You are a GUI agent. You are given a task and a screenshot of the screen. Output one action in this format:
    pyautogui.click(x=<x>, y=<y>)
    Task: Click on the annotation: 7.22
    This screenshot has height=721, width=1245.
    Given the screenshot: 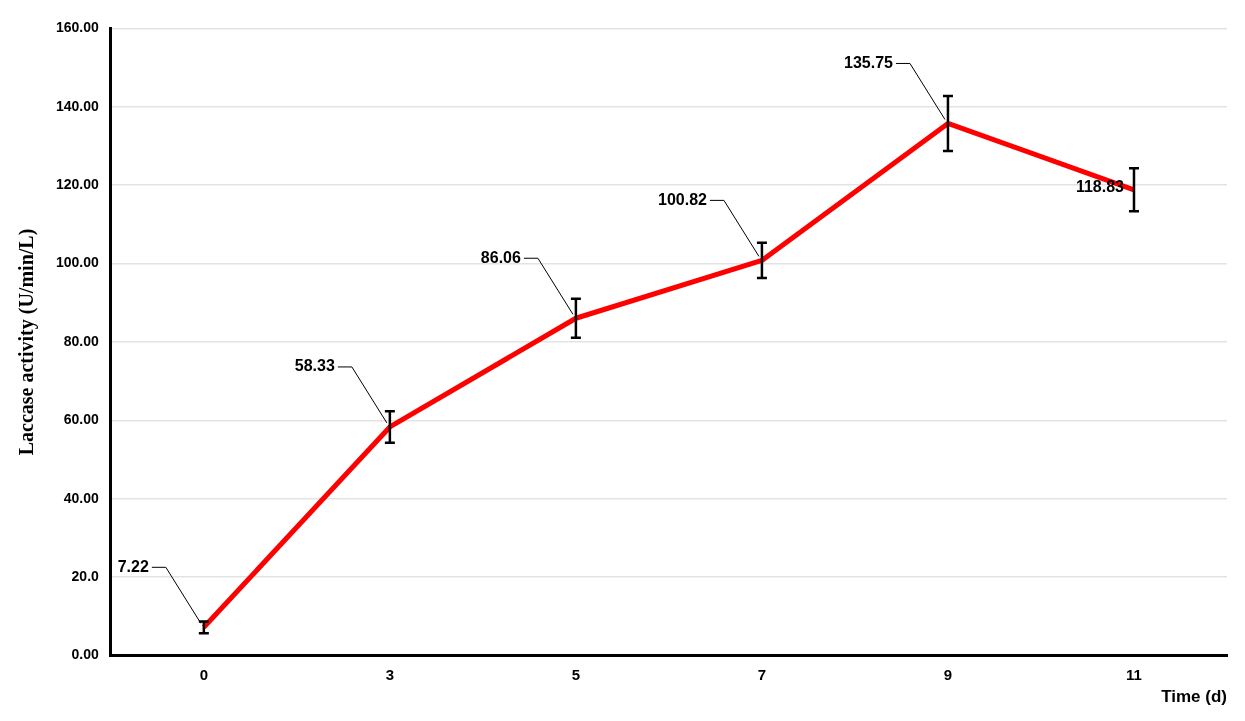 What is the action you would take?
    pyautogui.click(x=133, y=566)
    